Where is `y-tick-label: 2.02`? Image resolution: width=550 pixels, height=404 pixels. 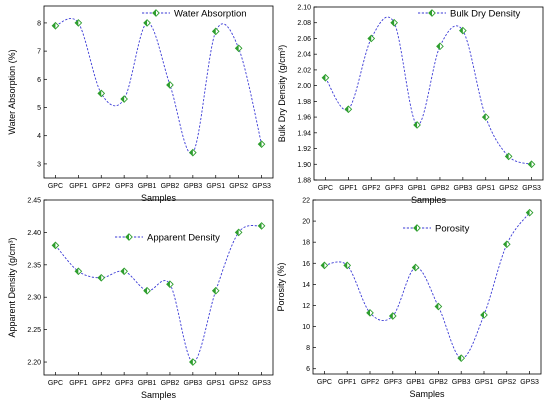 y-tick-label: 2.02 is located at coordinates (304, 70).